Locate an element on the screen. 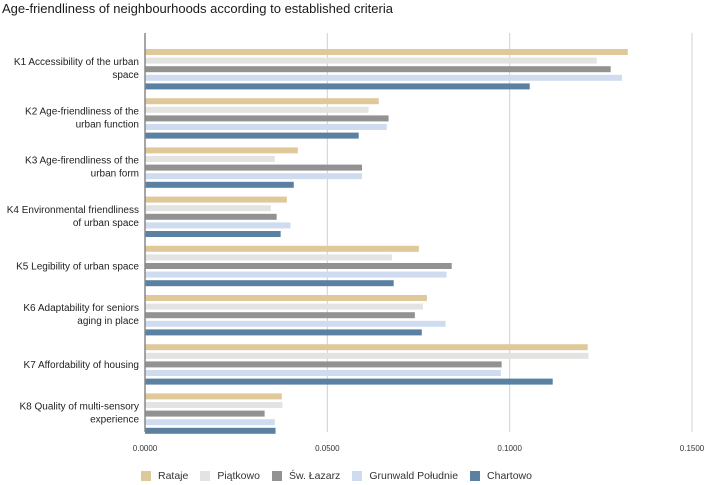  category-label: K4 Environmental friendliness is located at coordinates (73, 210).